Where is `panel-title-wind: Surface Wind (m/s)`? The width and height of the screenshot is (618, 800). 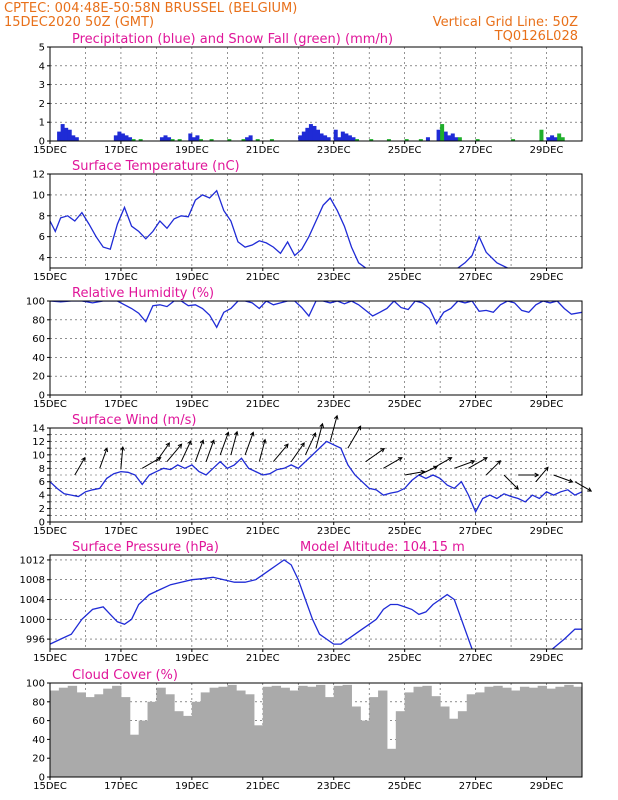
panel-title-wind: Surface Wind (m/s) is located at coordinates (134, 420).